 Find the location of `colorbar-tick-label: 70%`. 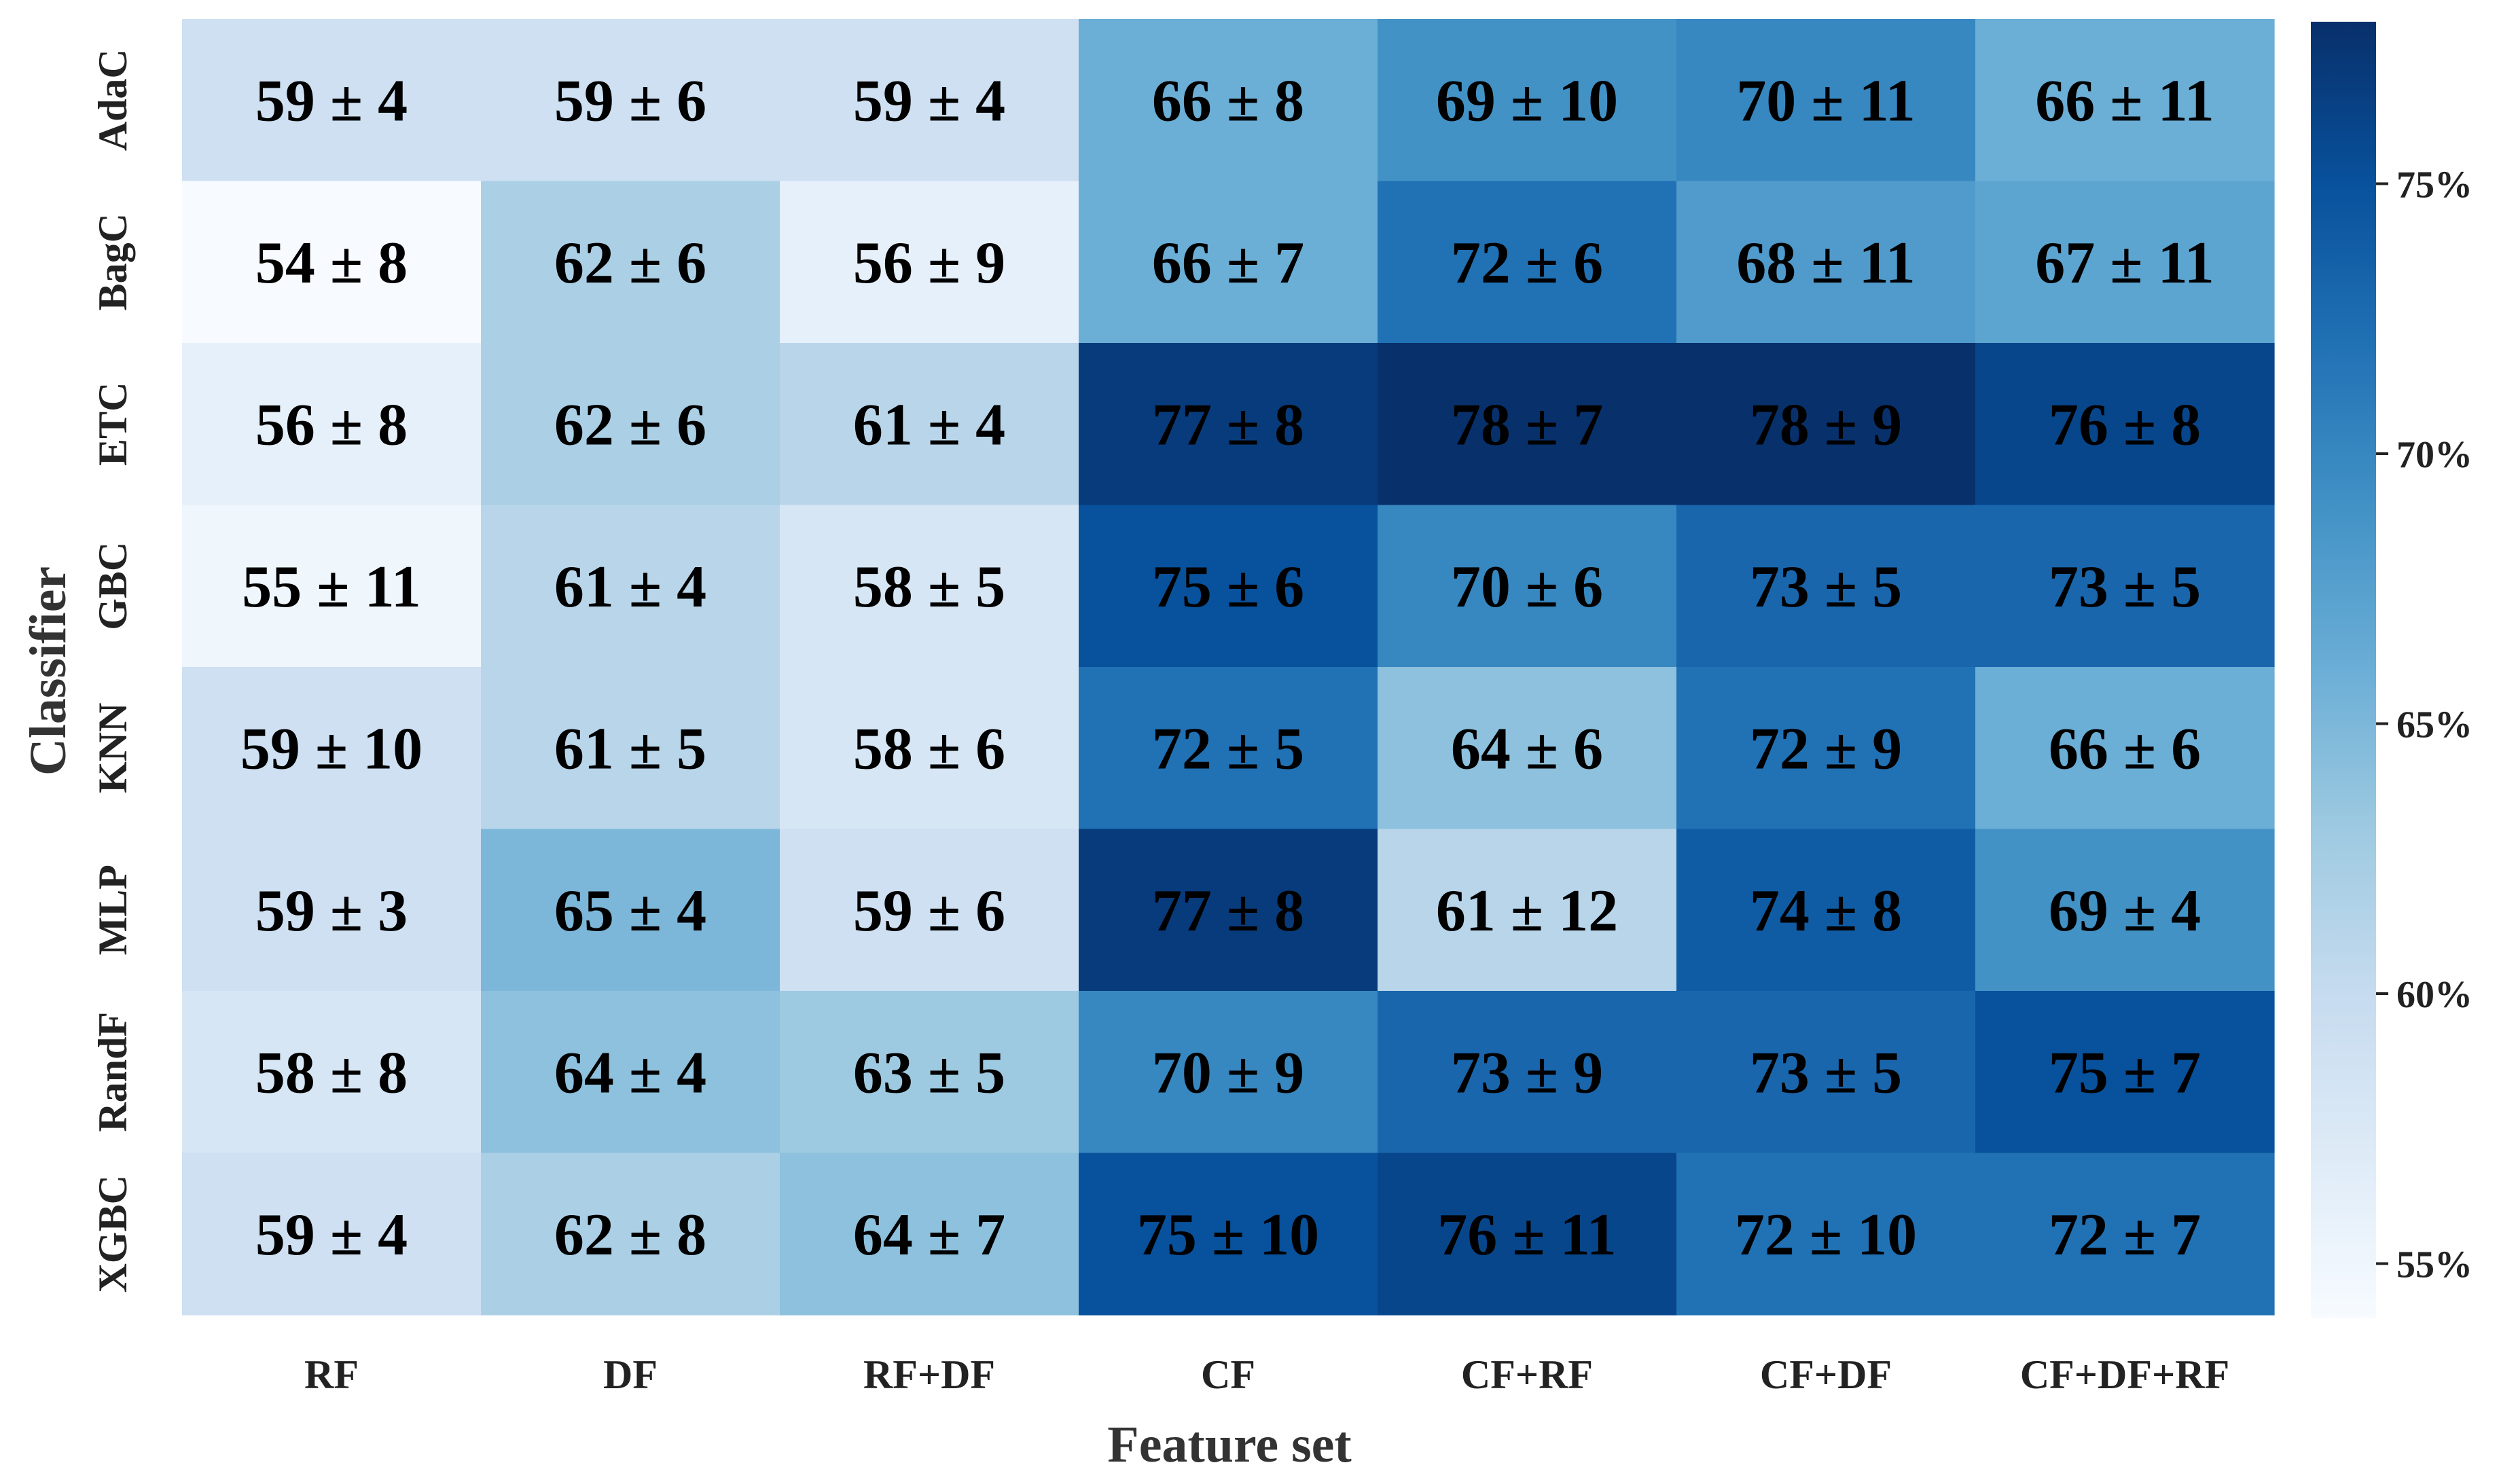

colorbar-tick-label: 70% is located at coordinates (2434, 455).